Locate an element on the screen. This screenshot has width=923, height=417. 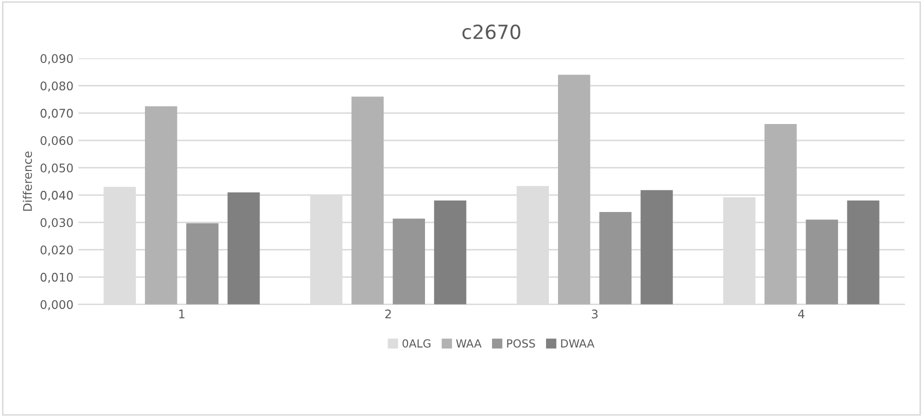
x-tick-label: 2 is located at coordinates (388, 313).